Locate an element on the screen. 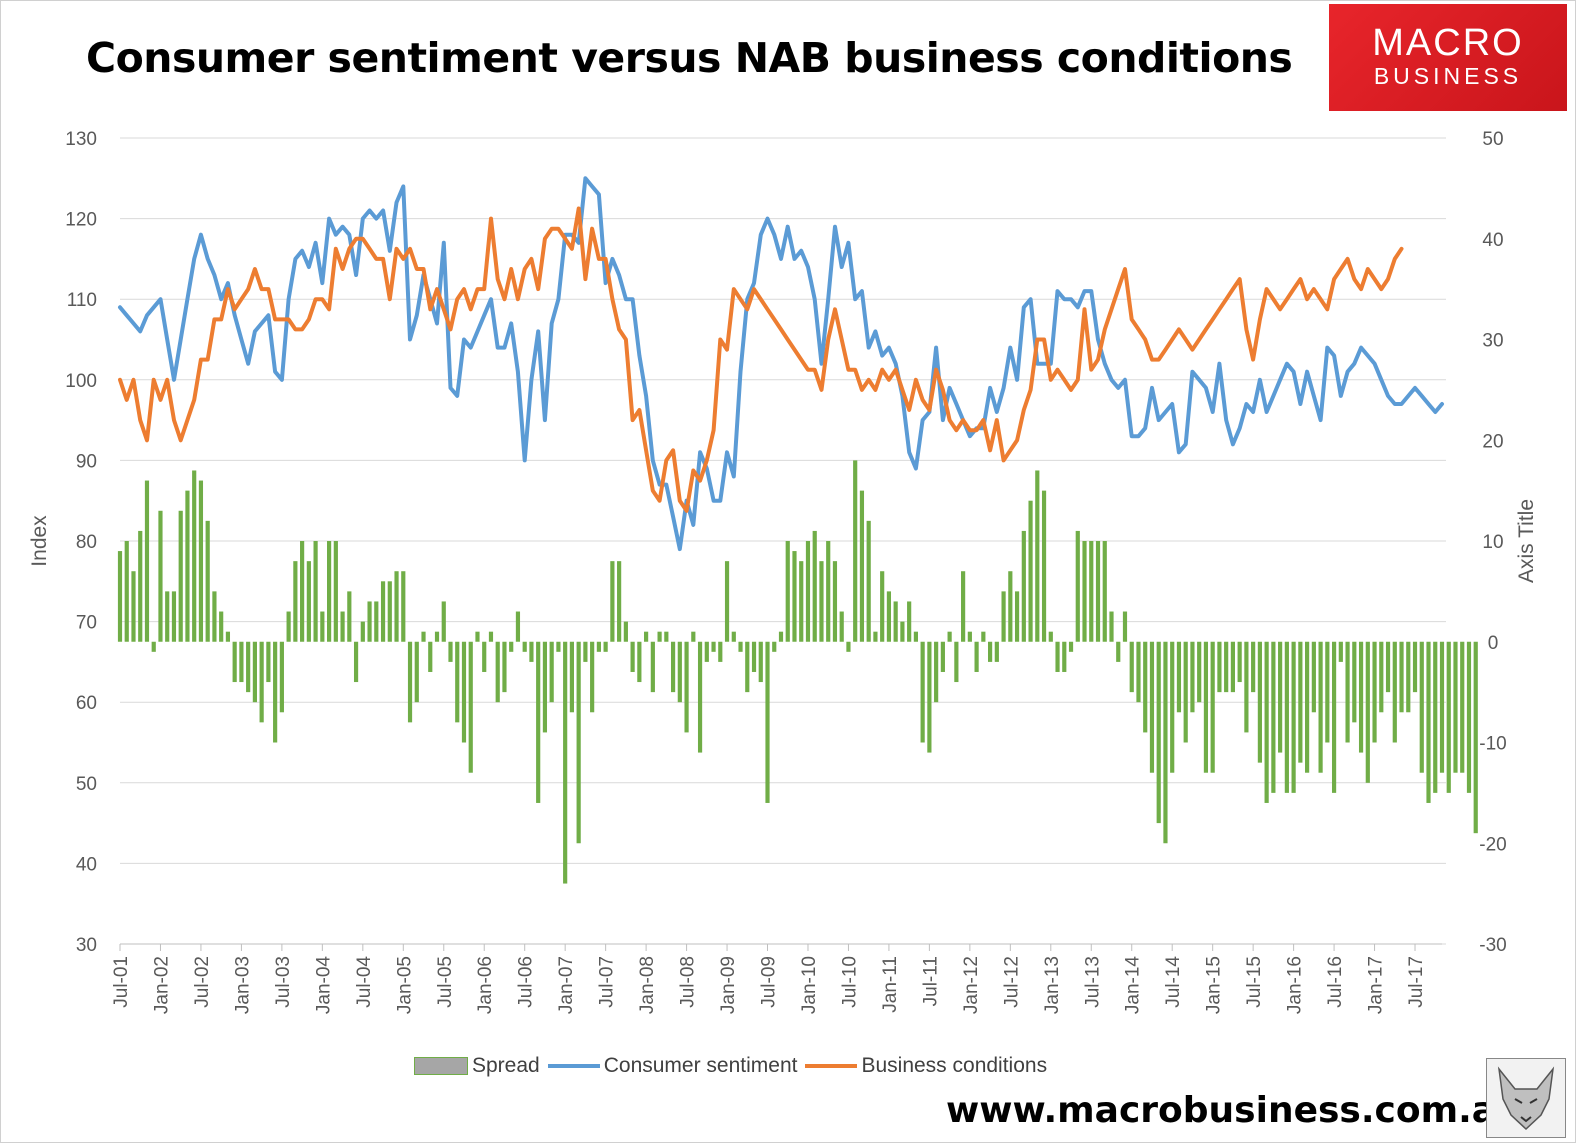  x-tick-label: Jul-07 is located at coordinates (607, 982).